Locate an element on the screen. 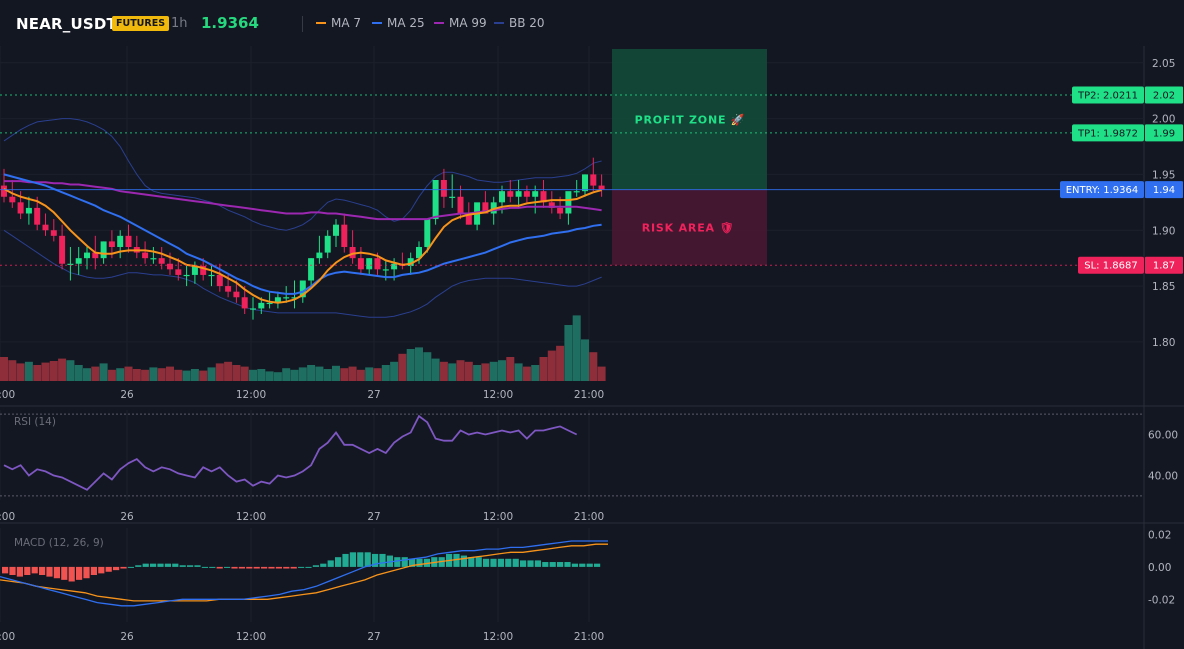  tp1-level-tag is located at coordinates (1108, 133).